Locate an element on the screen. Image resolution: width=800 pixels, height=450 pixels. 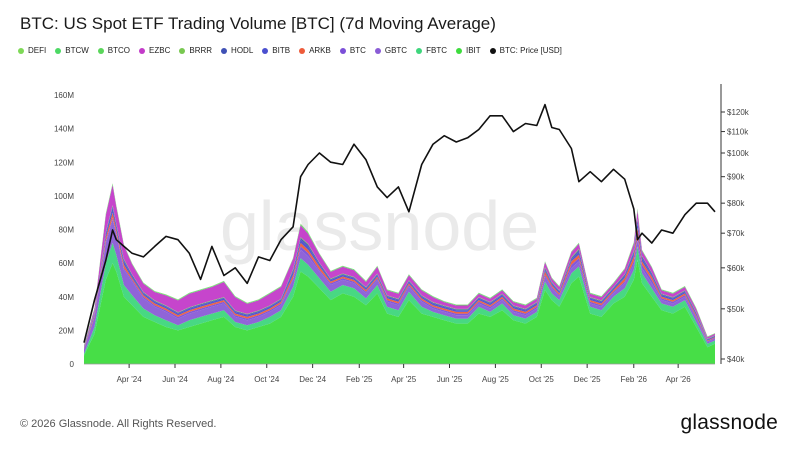
y-axis-tick-label: 160M is located at coordinates (64, 95).